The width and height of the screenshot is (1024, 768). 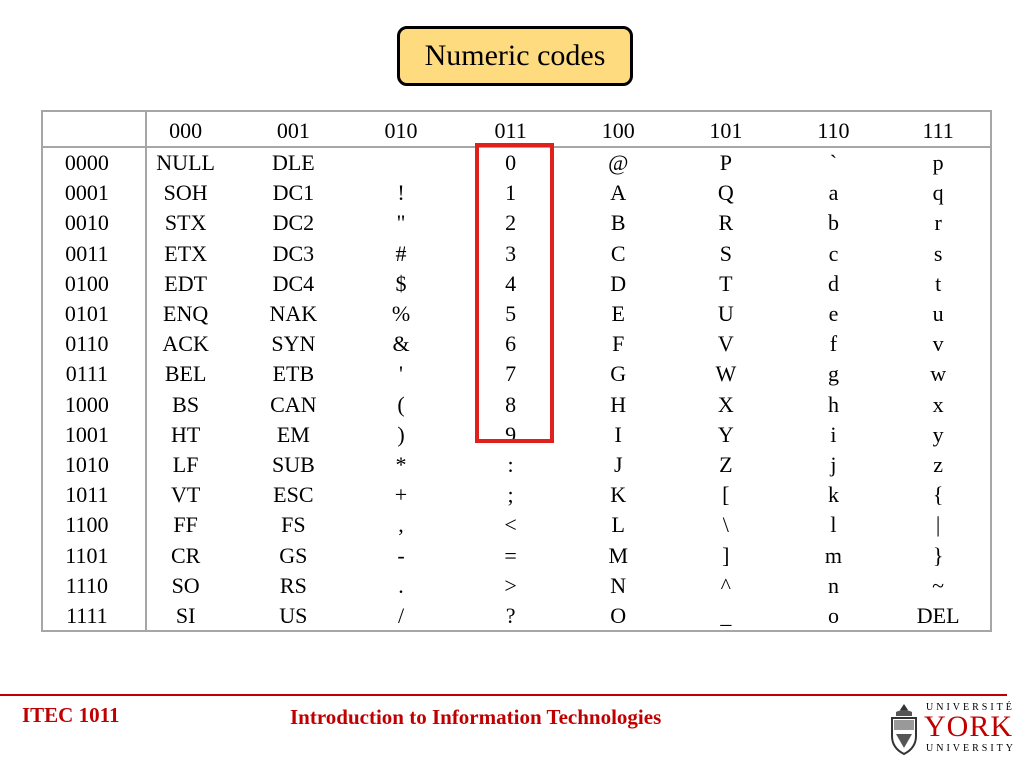 I want to click on table-cell: k, so click(x=833, y=495).